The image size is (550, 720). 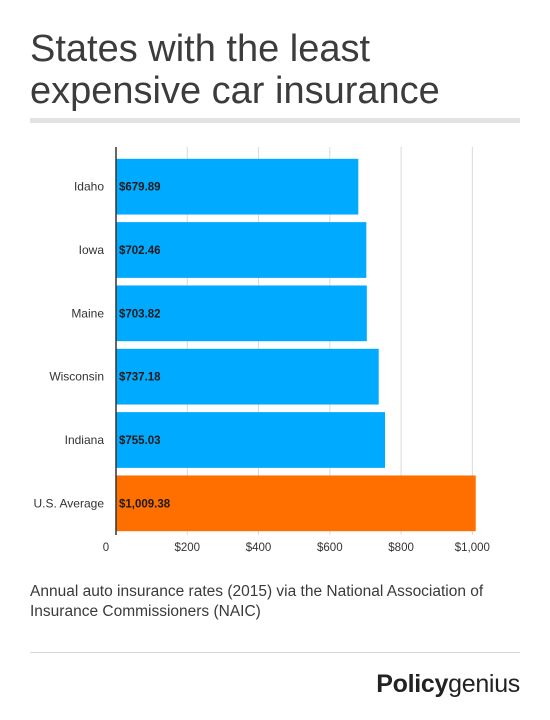 What do you see at coordinates (106, 548) in the screenshot?
I see `x-tick-label: 0` at bounding box center [106, 548].